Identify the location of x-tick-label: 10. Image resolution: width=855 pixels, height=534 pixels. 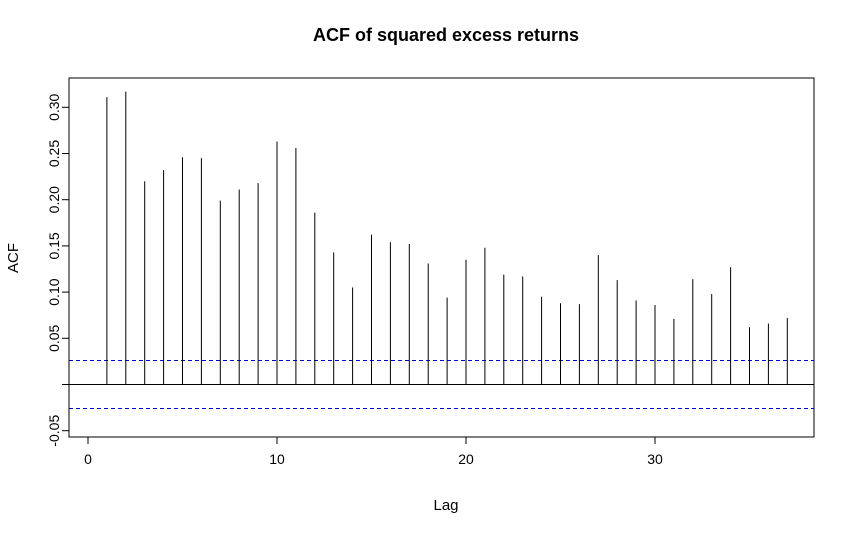
(277, 459).